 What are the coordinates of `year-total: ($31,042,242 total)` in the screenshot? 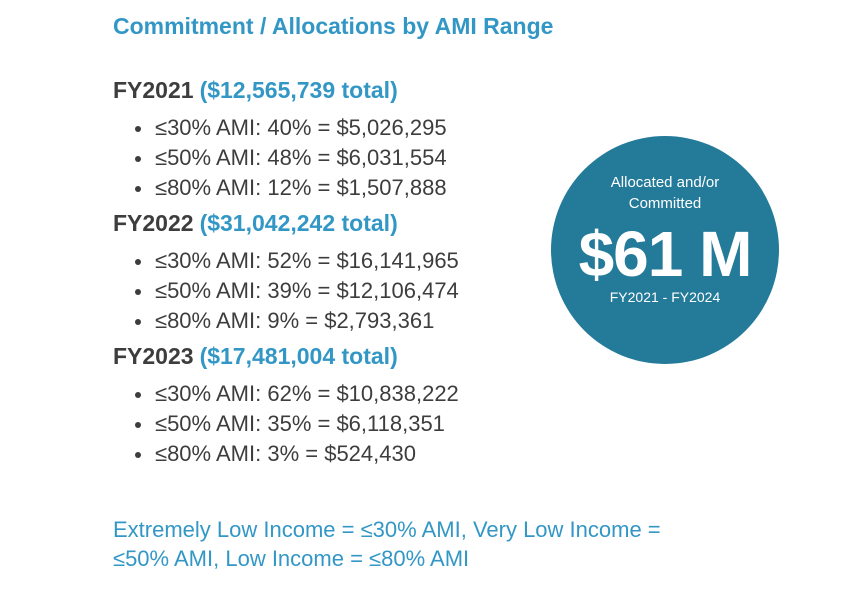 It's located at (298, 223).